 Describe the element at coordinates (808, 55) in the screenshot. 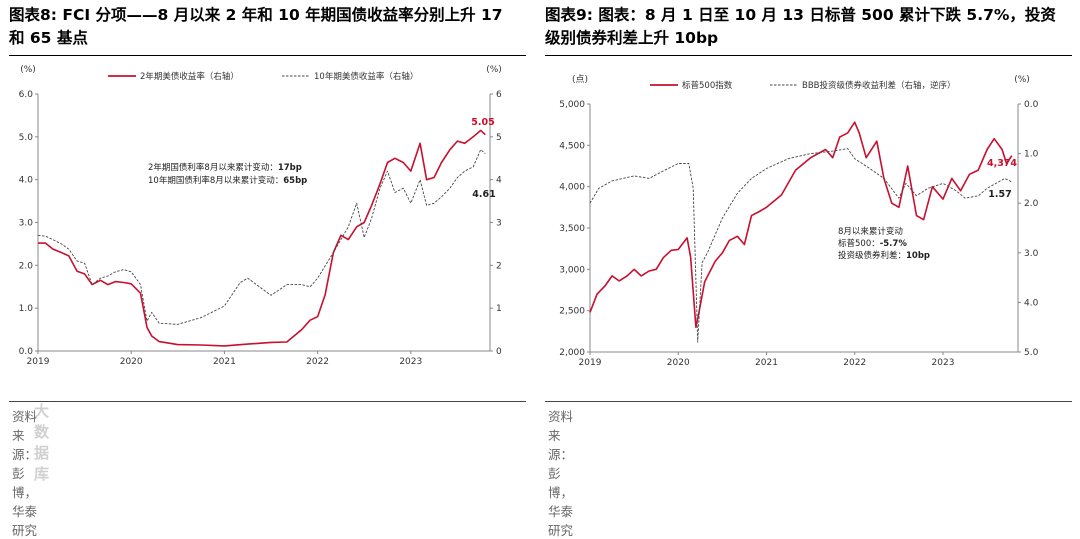

I see `right-title-rule` at that location.